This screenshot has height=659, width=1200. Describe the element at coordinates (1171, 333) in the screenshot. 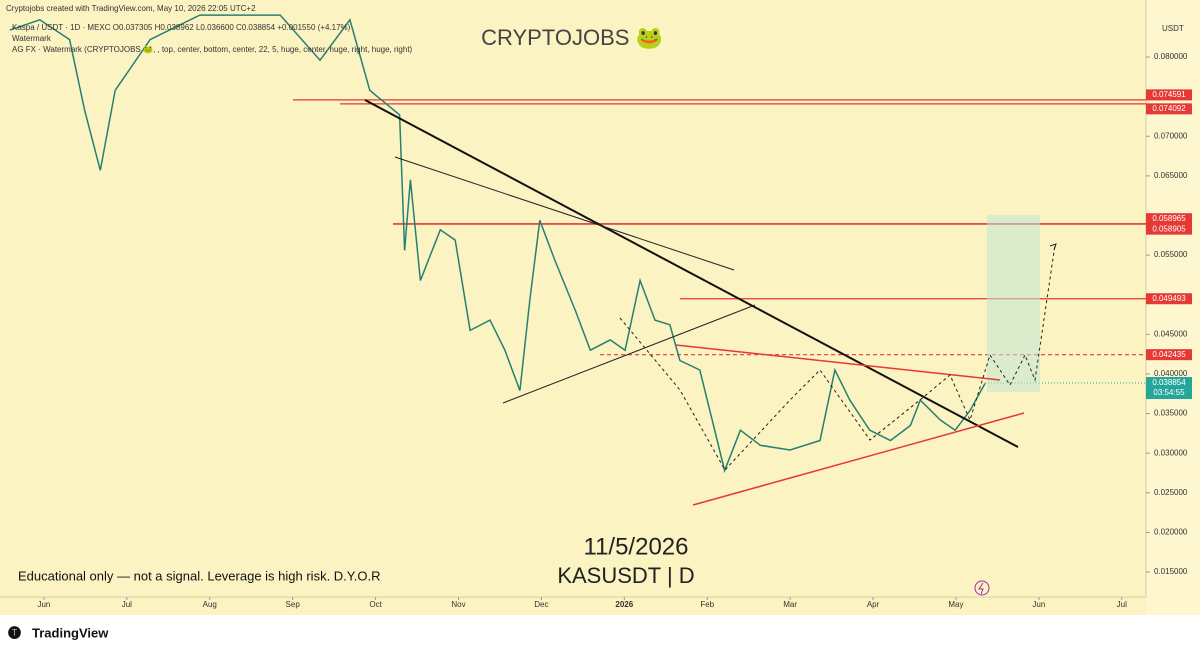

I see `y-tick-label: 0.045000` at that location.